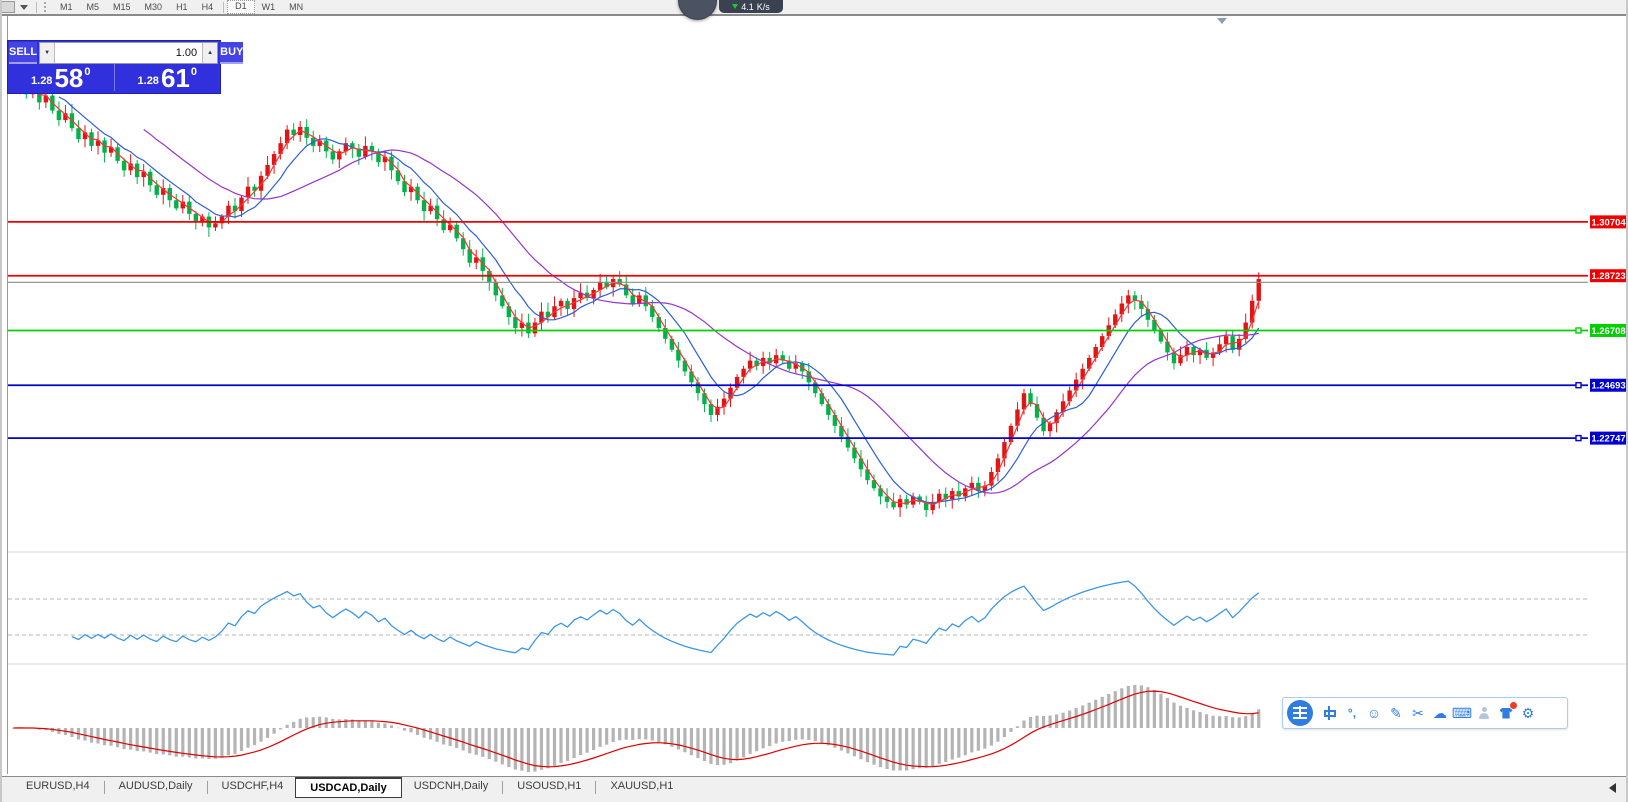 This screenshot has height=802, width=1628. Describe the element at coordinates (348, 787) in the screenshot. I see `tab-usdcad-daily: USDCAD,Daily` at that location.